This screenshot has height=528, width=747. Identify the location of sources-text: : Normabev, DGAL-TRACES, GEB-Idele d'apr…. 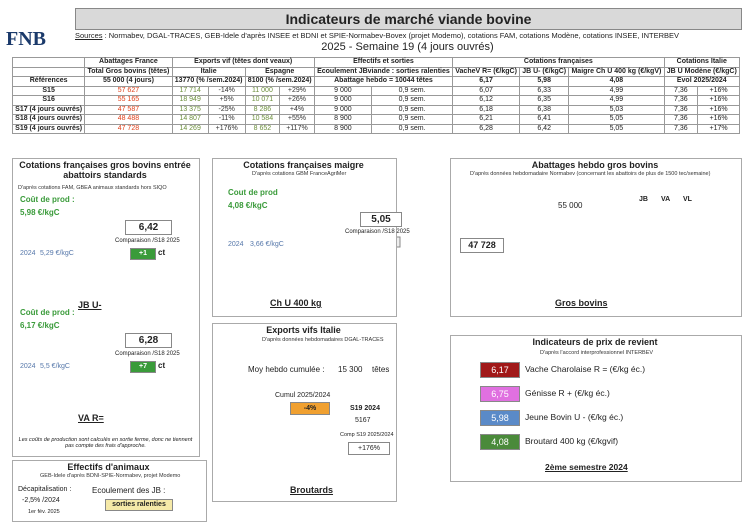
(391, 35).